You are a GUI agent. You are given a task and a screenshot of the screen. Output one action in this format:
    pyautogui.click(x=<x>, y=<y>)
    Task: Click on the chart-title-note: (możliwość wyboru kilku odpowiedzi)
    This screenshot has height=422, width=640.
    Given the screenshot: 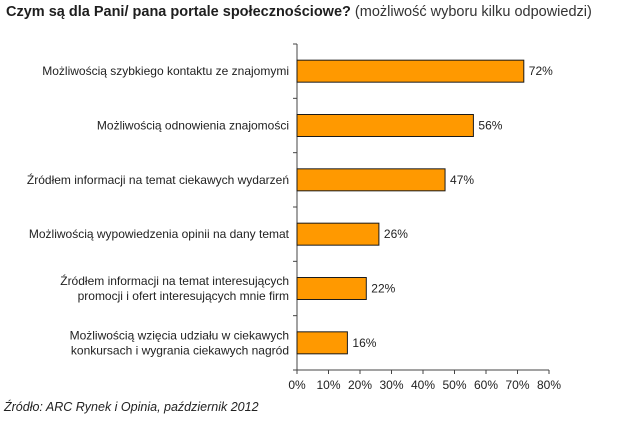 What is the action you would take?
    pyautogui.click(x=473, y=12)
    